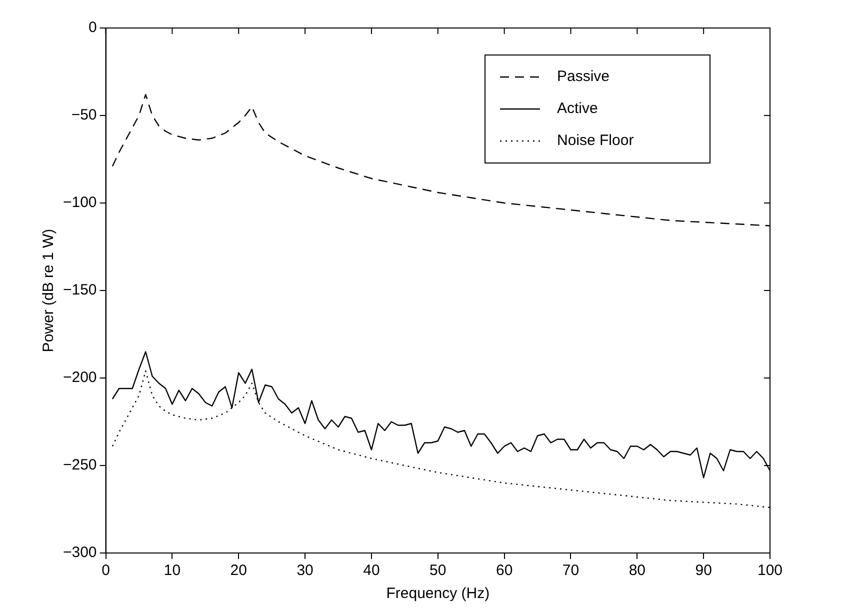 This screenshot has width=850, height=615. Describe the element at coordinates (106, 571) in the screenshot. I see `x-tick-label: 0` at that location.